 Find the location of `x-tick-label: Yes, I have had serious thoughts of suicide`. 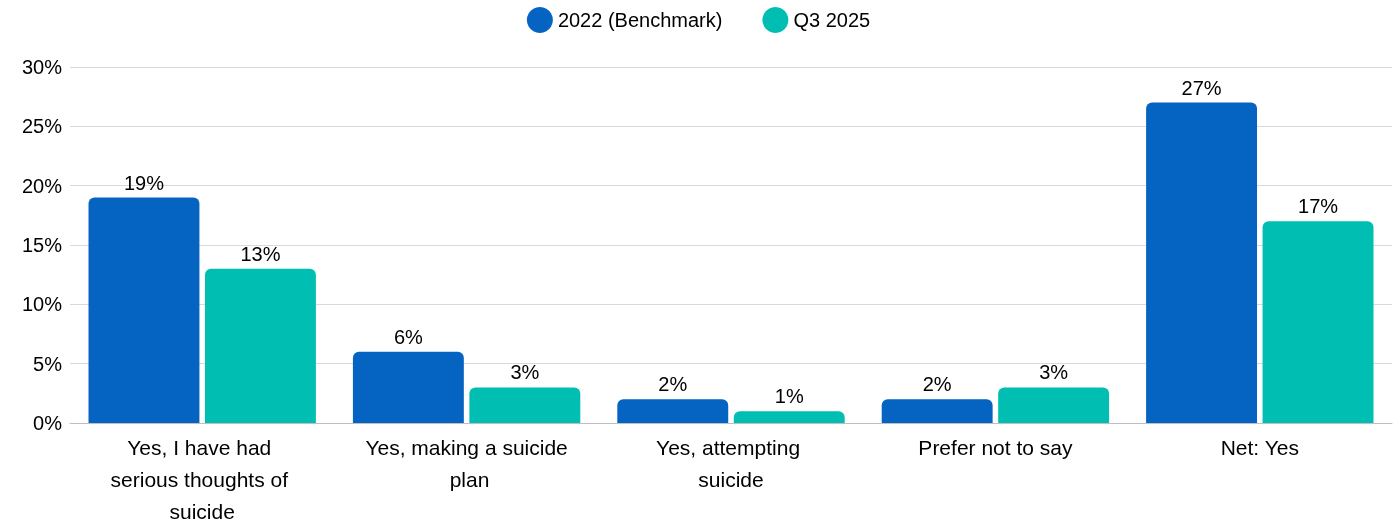

x-tick-label: Yes, I have had serious thoughts of suicide is located at coordinates (202, 479).